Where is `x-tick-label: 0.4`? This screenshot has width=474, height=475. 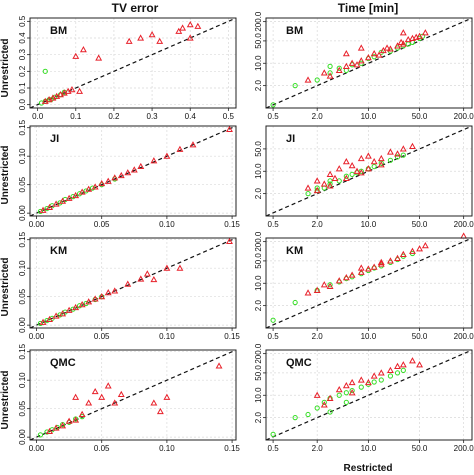 x-tick-label: 0.4 is located at coordinates (191, 116).